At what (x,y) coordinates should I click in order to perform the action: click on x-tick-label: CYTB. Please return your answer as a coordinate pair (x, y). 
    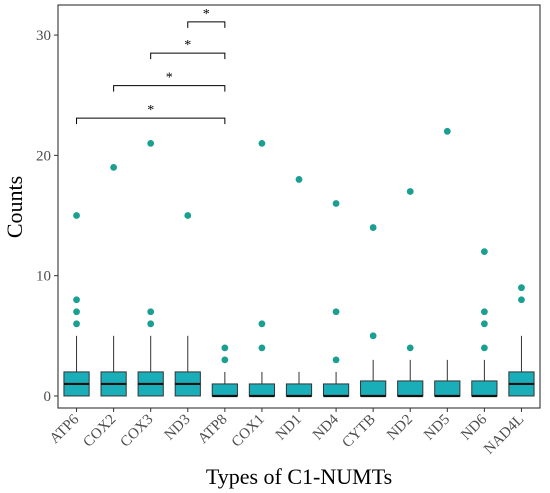
    Looking at the image, I should click on (359, 432).